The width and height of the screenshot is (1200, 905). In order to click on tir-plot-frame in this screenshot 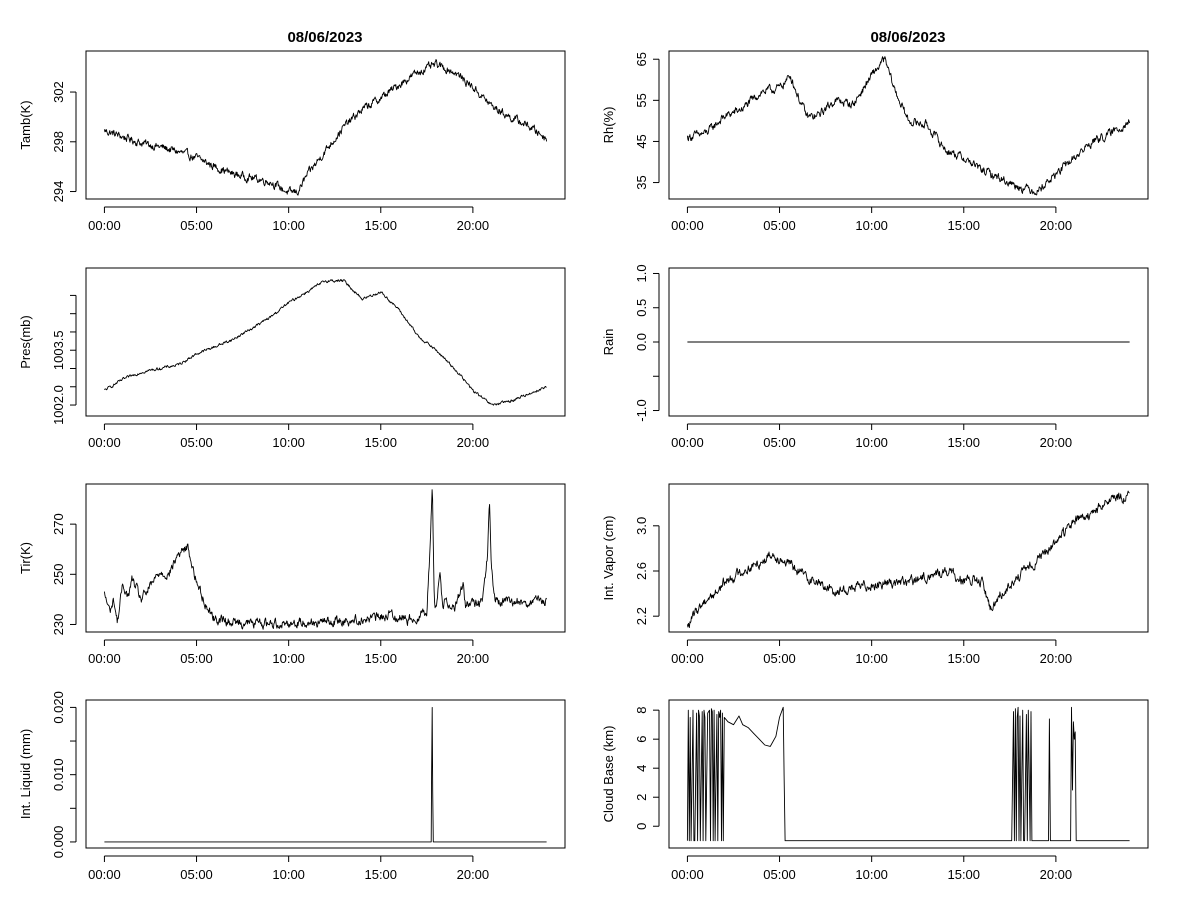, I will do `click(325, 558)`.